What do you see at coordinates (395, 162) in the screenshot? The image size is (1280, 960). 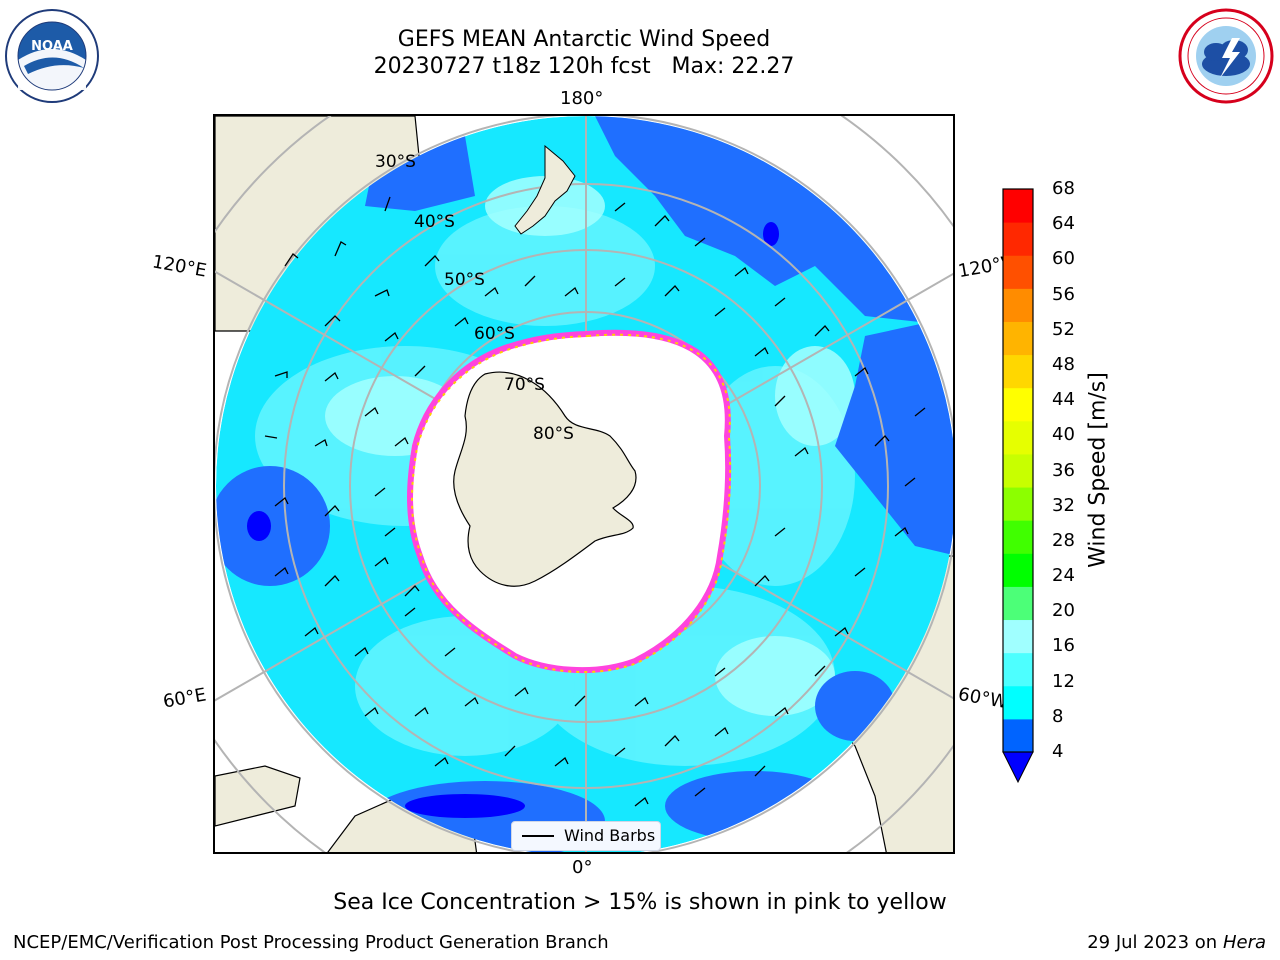 I see `lat-label-30s: 30°S` at bounding box center [395, 162].